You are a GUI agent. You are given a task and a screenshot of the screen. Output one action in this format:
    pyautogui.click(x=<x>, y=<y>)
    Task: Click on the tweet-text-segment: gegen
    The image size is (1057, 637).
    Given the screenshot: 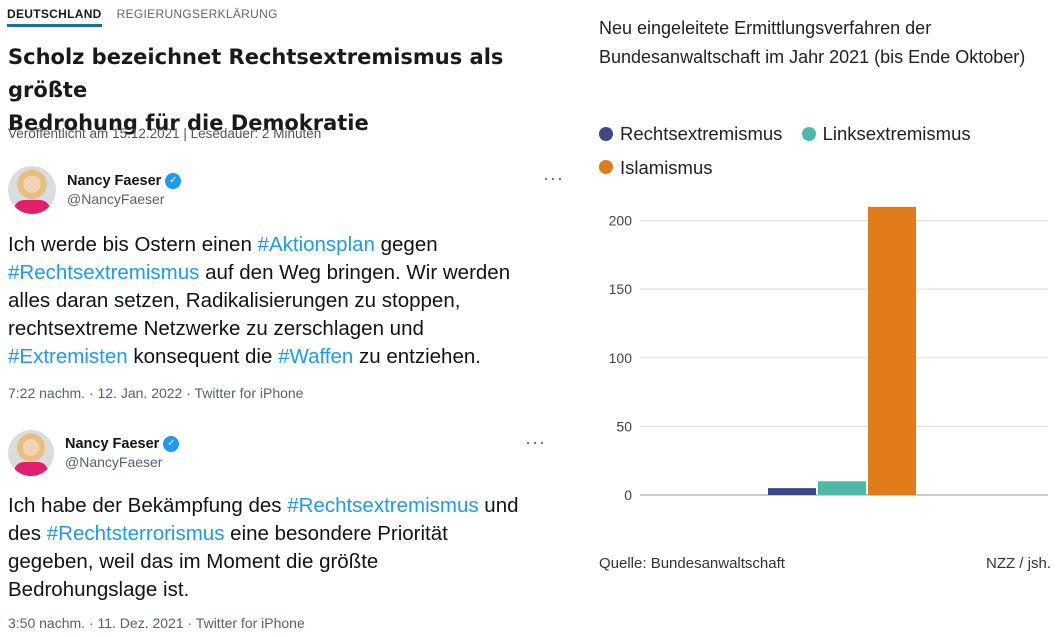 What is the action you would take?
    pyautogui.click(x=406, y=244)
    